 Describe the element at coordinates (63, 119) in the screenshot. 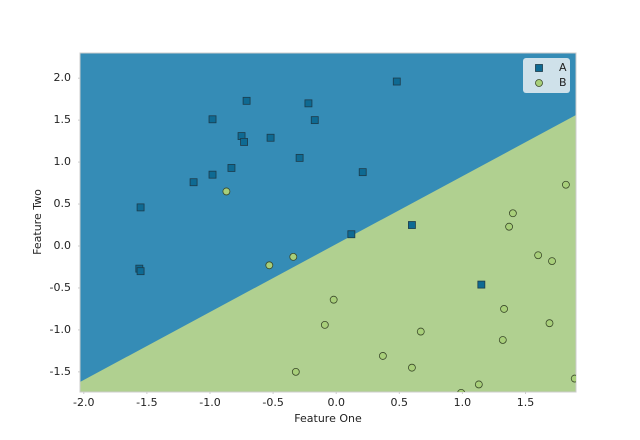

I see `y-tick-label: 1.5` at that location.